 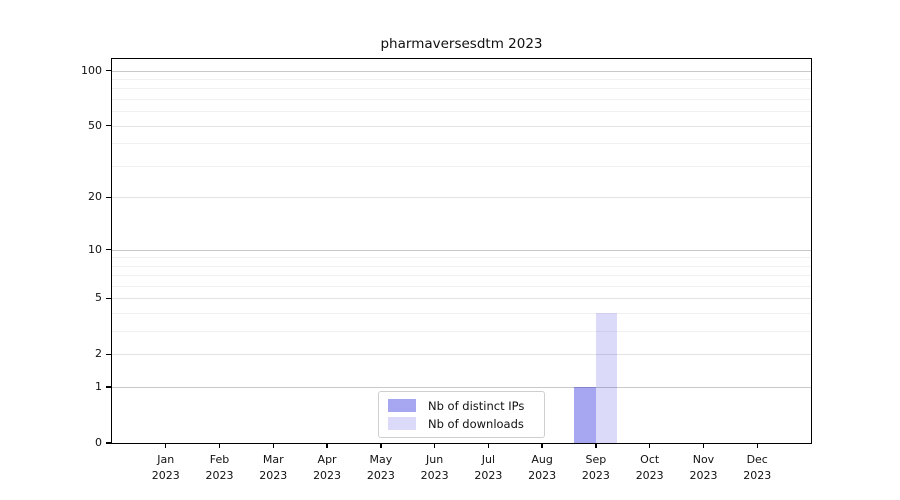 I want to click on x-tick-jan, so click(x=166, y=445).